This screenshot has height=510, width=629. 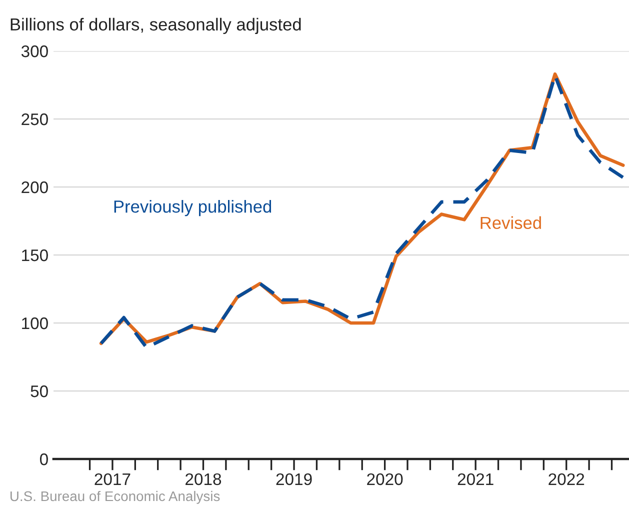 I want to click on x-tick-label: 2021, so click(x=476, y=479).